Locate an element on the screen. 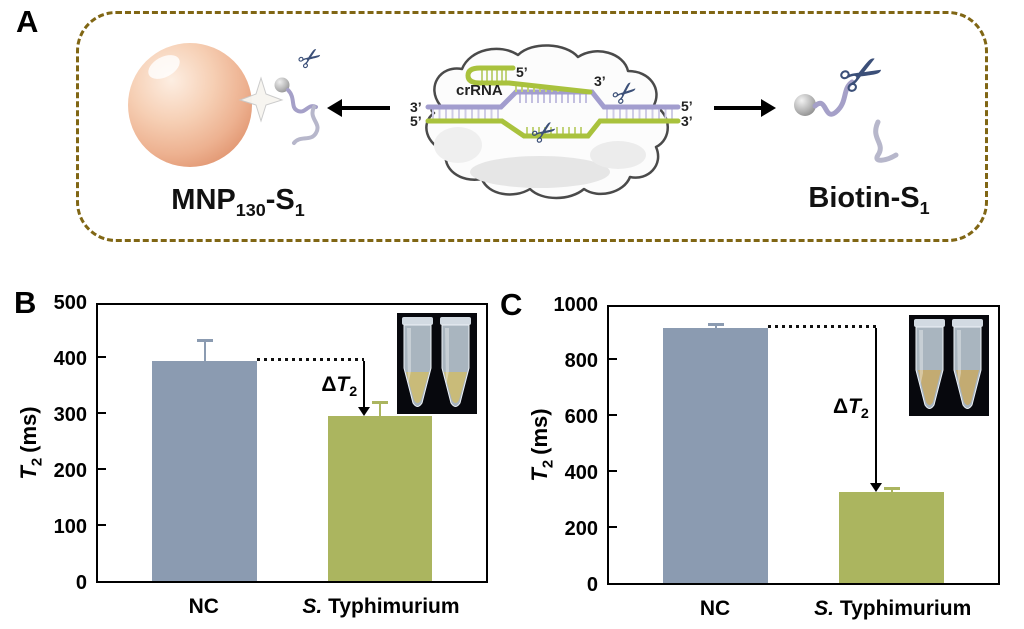  y-tick-labels: 0 200 400 600 800 1000 is located at coordinates (568, 445).